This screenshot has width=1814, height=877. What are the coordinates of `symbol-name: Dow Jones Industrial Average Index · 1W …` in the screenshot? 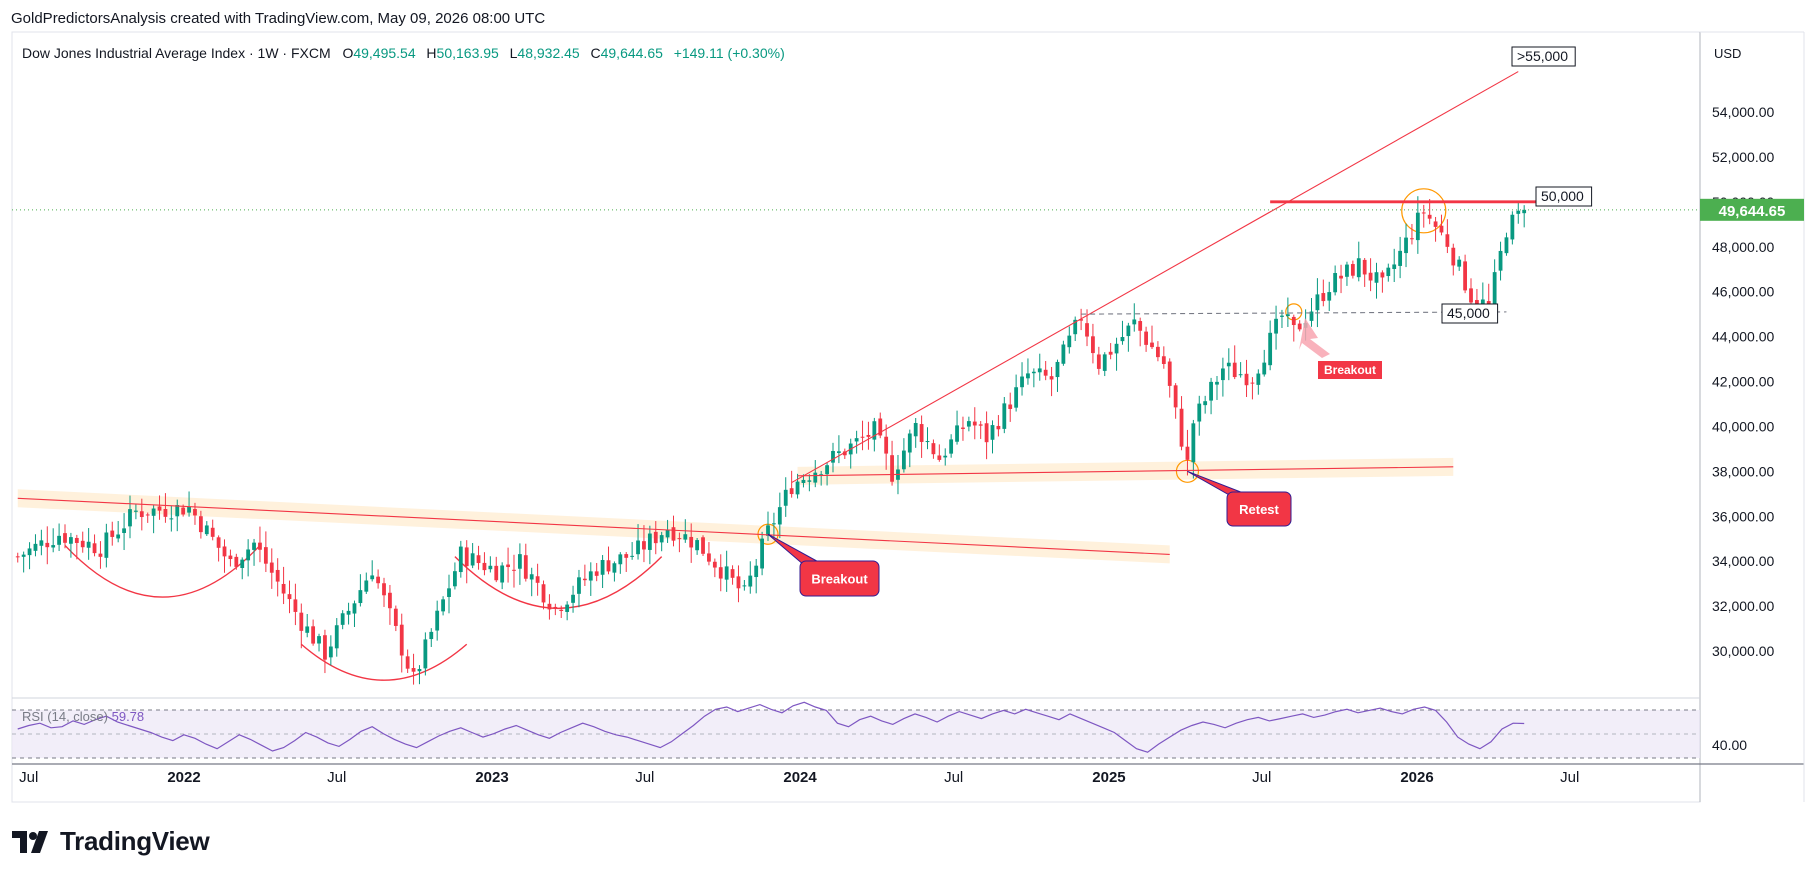 It's located at (176, 53).